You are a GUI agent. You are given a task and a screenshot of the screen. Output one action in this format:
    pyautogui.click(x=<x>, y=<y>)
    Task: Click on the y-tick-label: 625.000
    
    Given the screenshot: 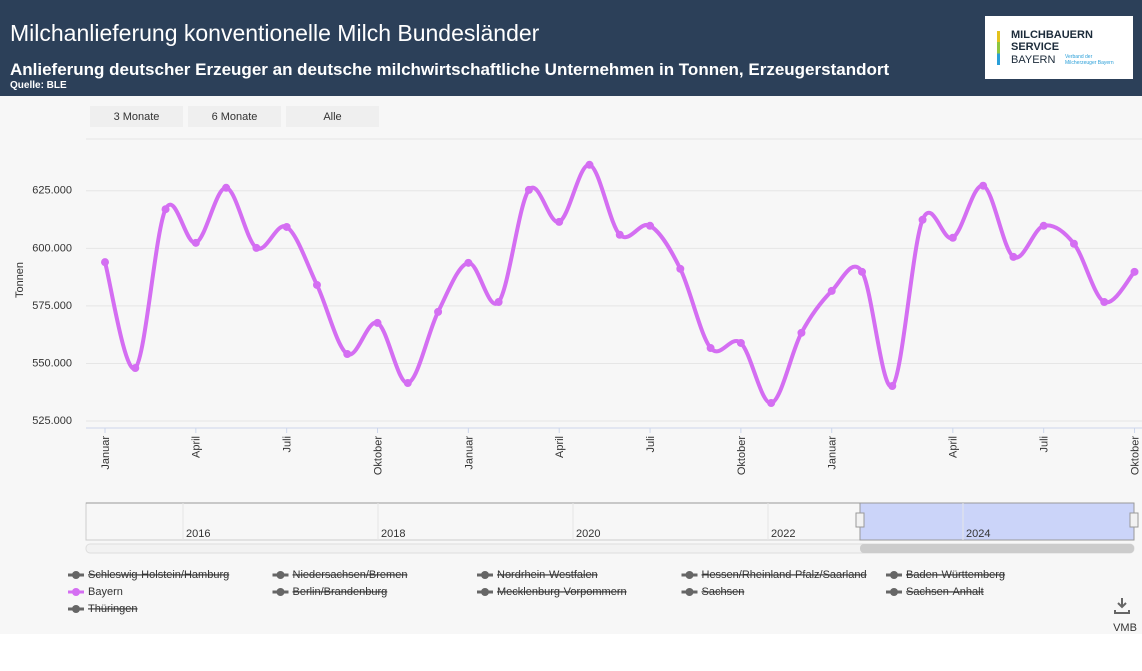 What is the action you would take?
    pyautogui.click(x=52, y=191)
    